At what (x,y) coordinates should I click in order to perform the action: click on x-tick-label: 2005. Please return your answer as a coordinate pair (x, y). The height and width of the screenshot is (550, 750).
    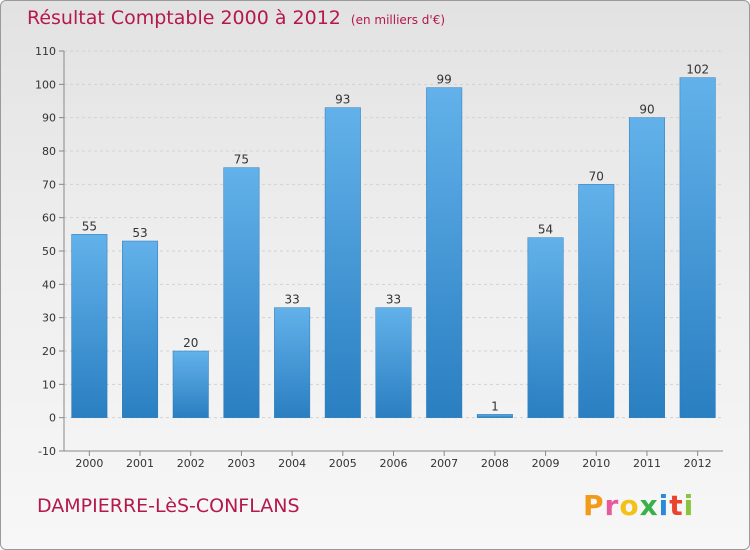
    Looking at the image, I should click on (343, 463).